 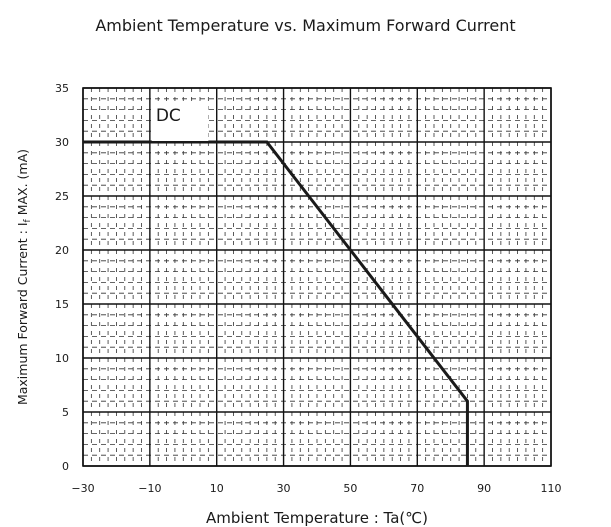 I want to click on x-tick-label: 110, so click(x=551, y=488).